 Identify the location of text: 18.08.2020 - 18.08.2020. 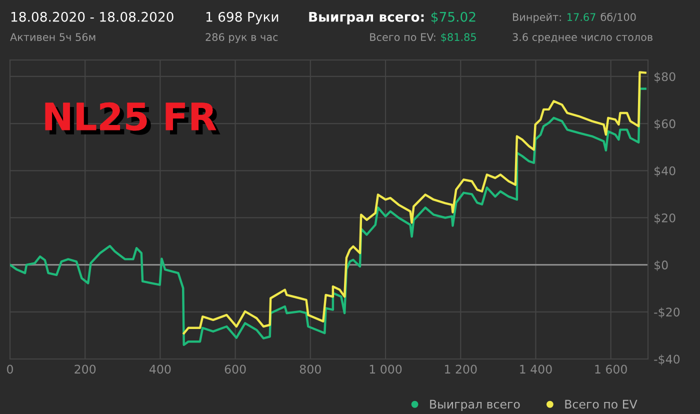
(92, 17).